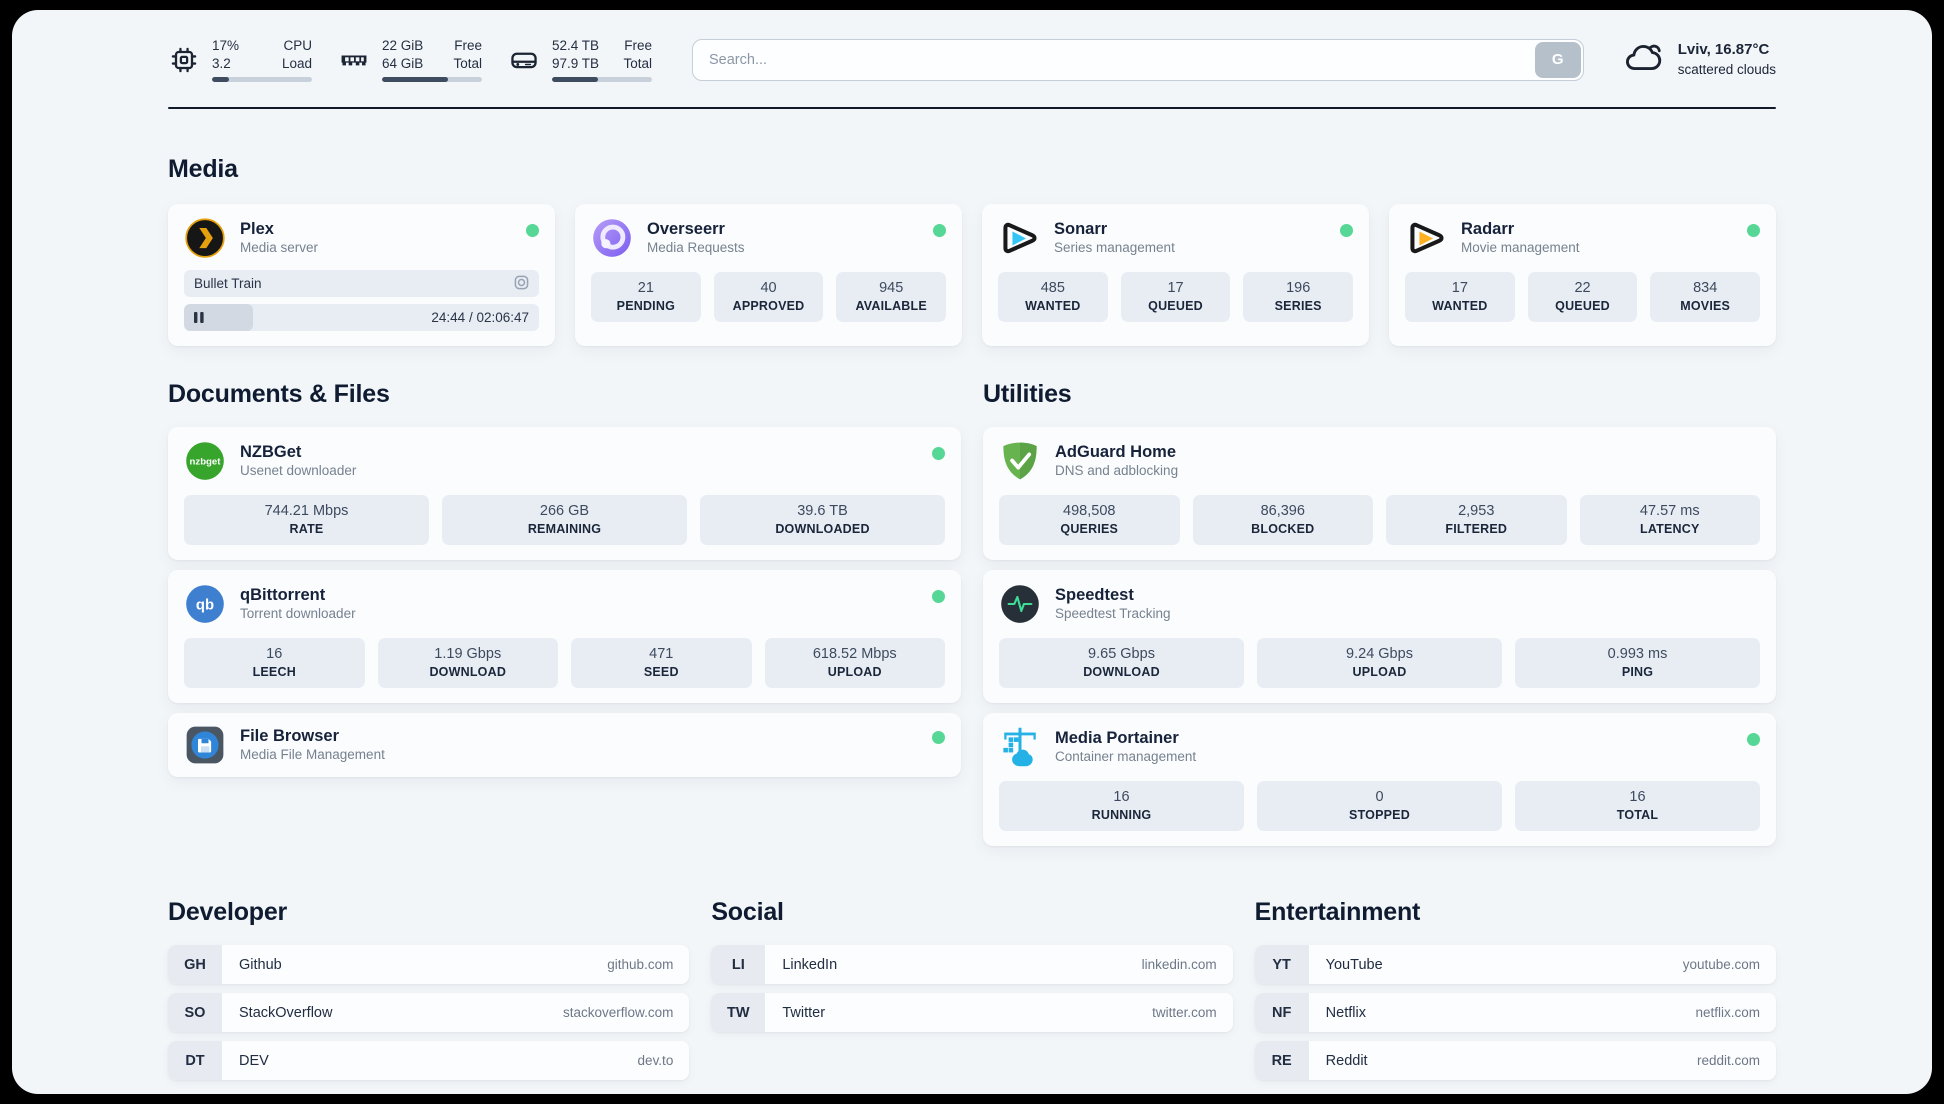 The image size is (1944, 1104). I want to click on stat-tile: 0.993 ms PING, so click(1637, 663).